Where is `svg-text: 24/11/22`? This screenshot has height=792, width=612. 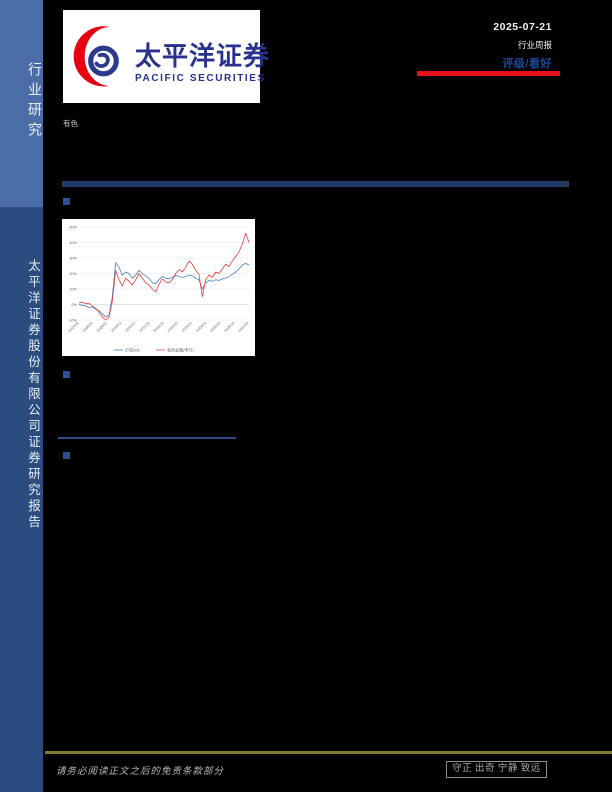
svg-text: 24/11/22 is located at coordinates (130, 327).